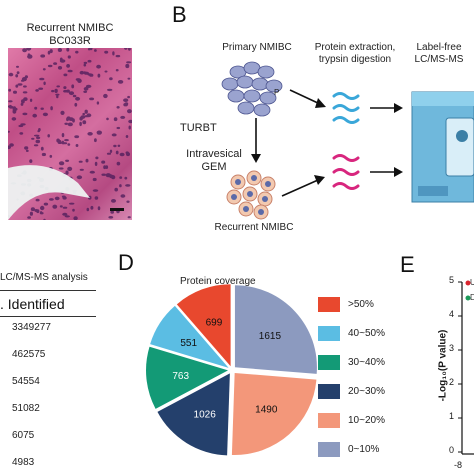 The width and height of the screenshot is (474, 474). I want to click on he-stain-image, so click(70, 134).